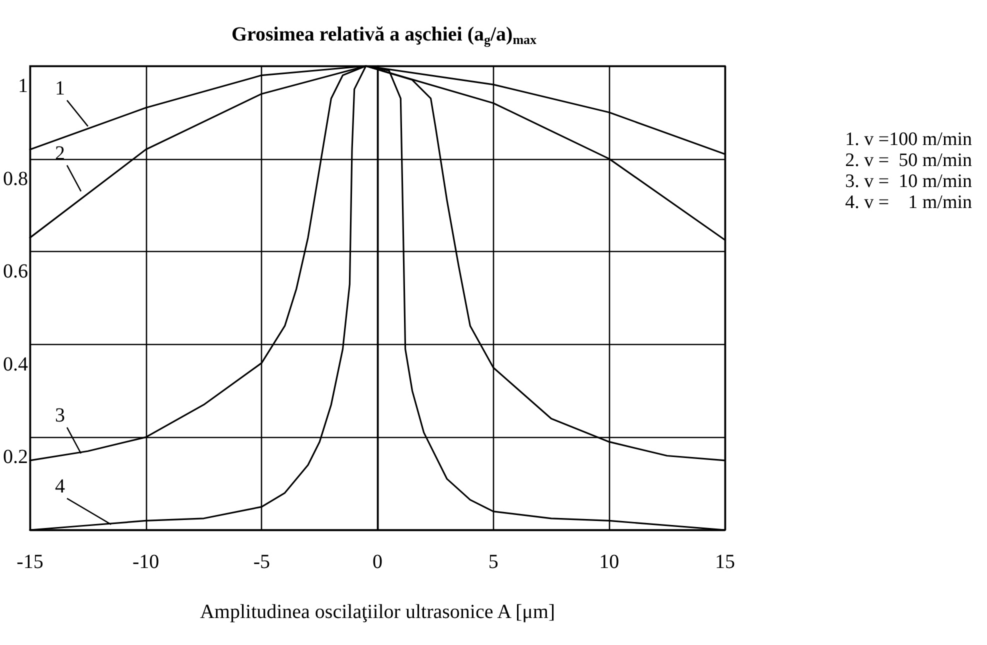  I want to click on annotation: 1, so click(60, 88).